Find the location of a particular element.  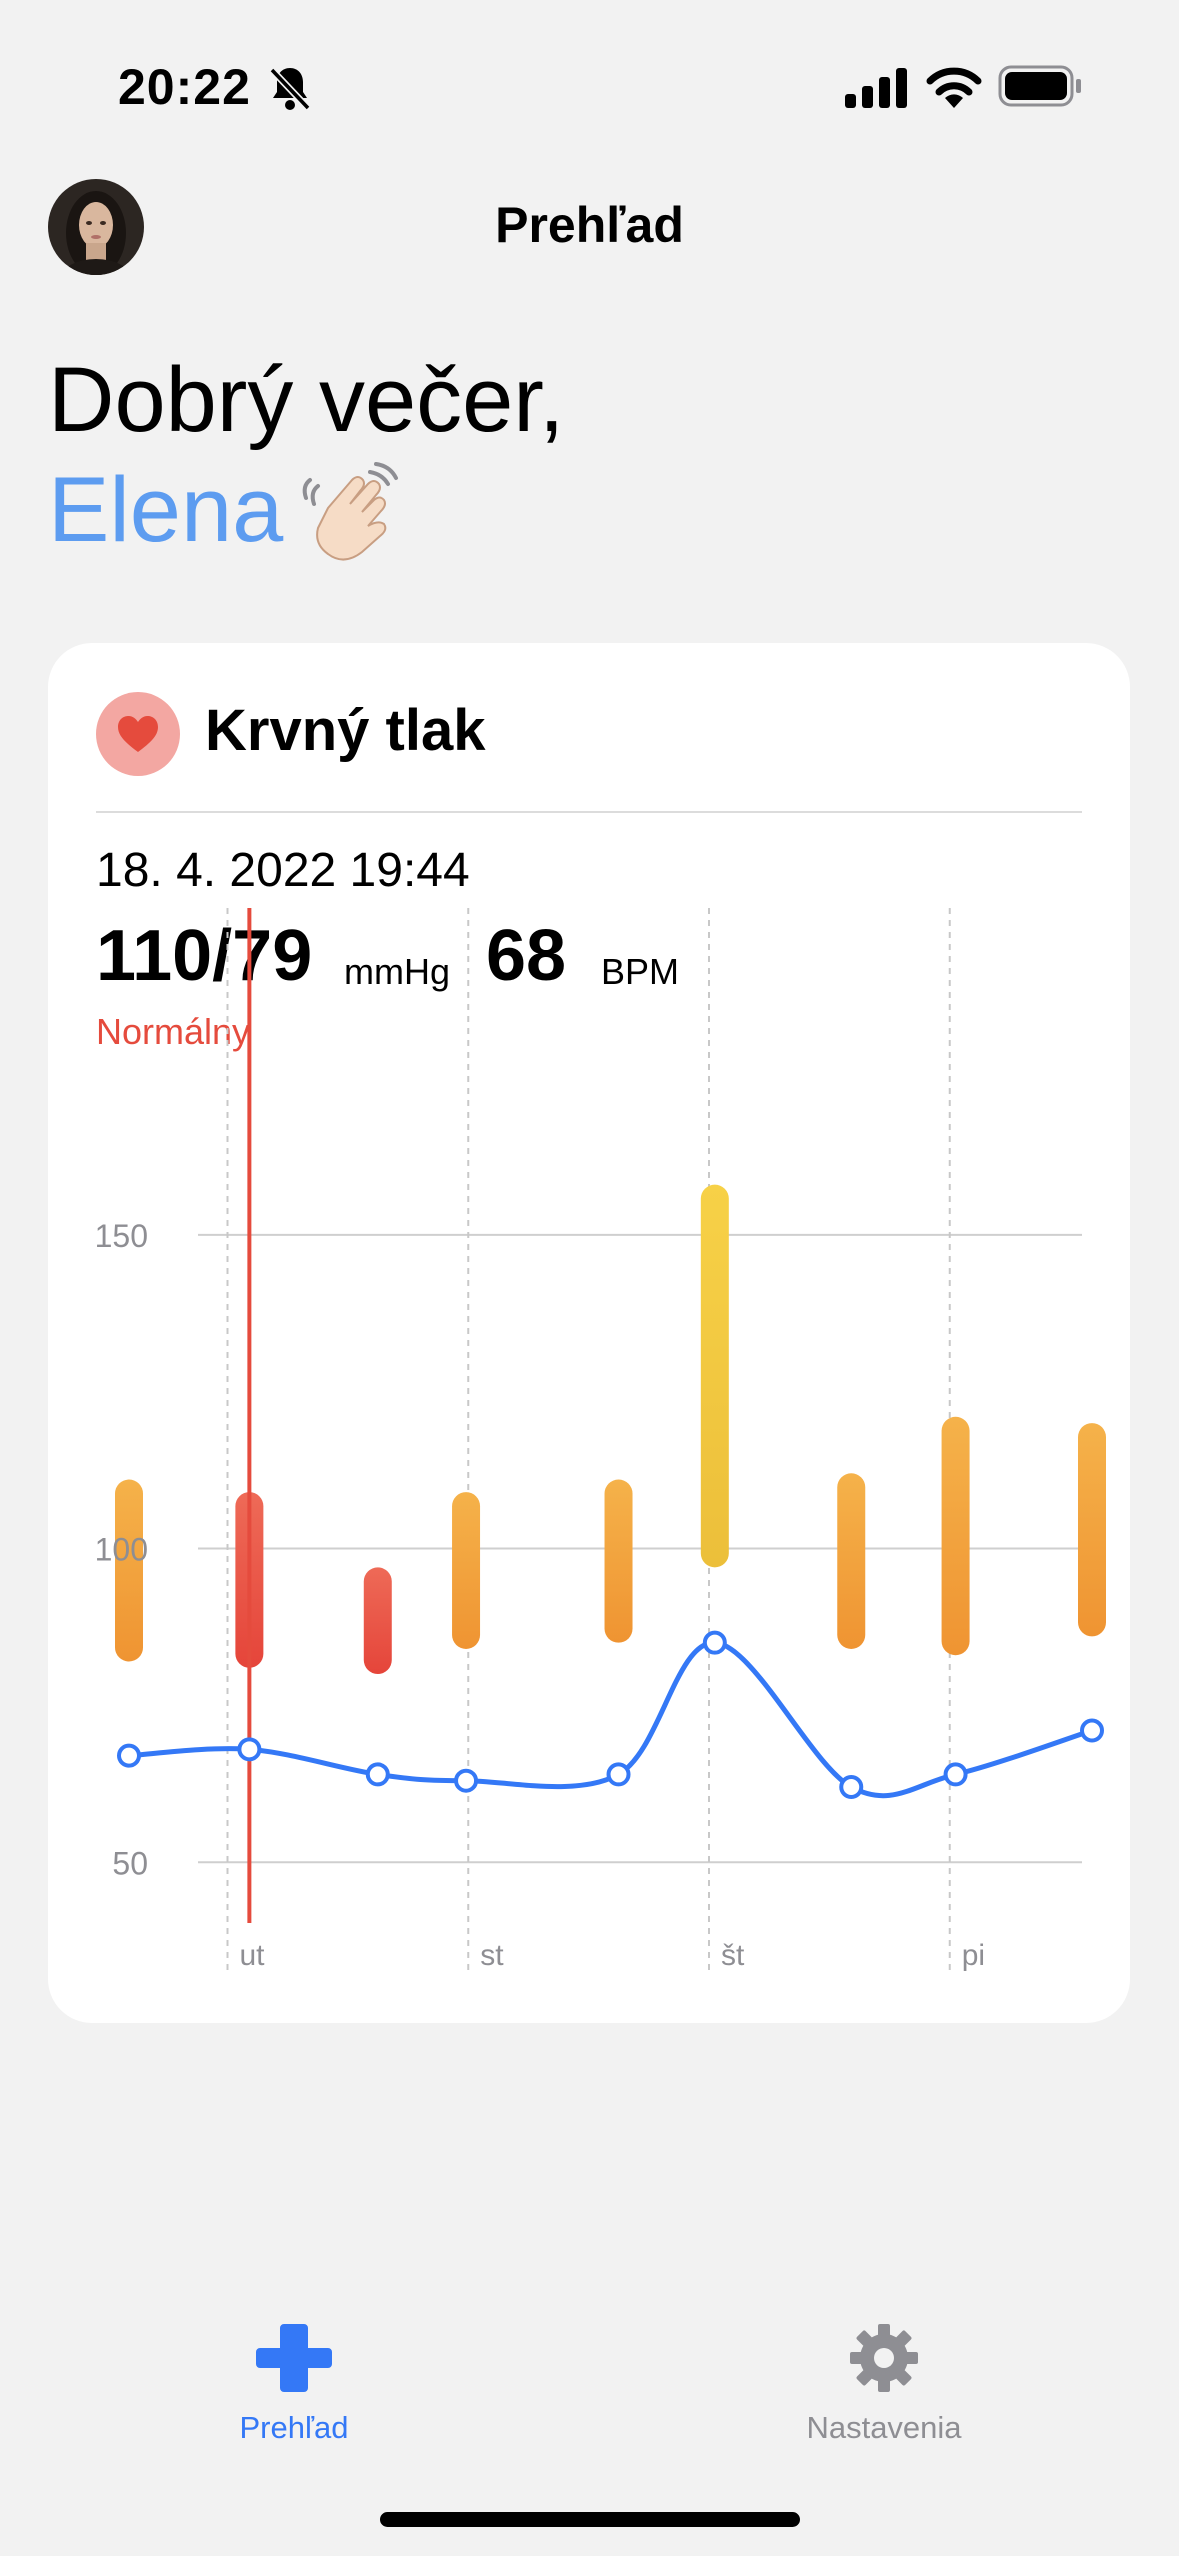

pulse-line is located at coordinates (610, 1719).